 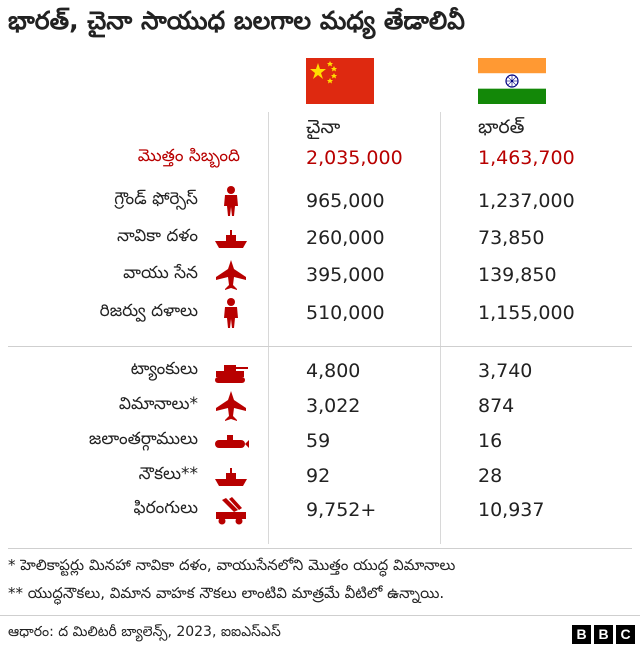 I want to click on submarine-icon, so click(x=232, y=441).